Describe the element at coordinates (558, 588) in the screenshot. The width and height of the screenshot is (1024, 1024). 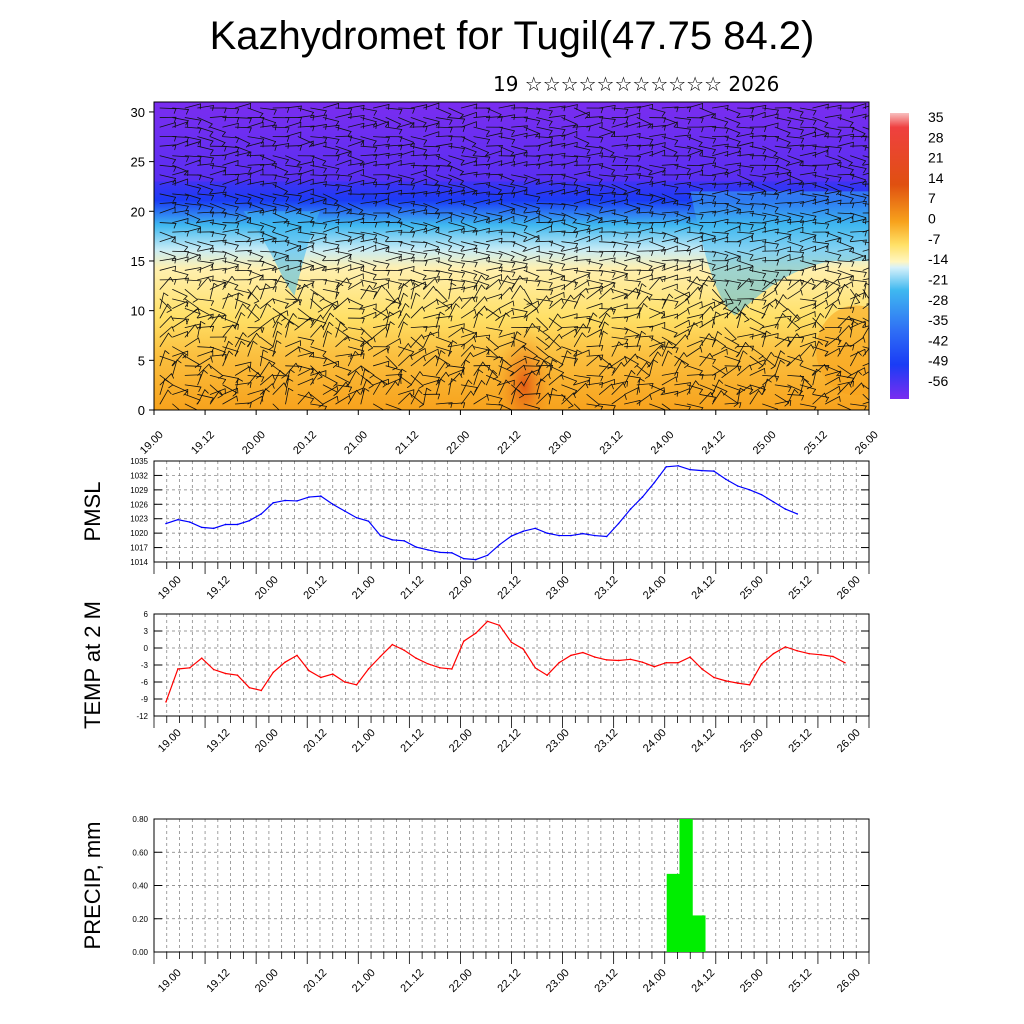
I see `pmsl-x-tick-label: 23.00` at that location.